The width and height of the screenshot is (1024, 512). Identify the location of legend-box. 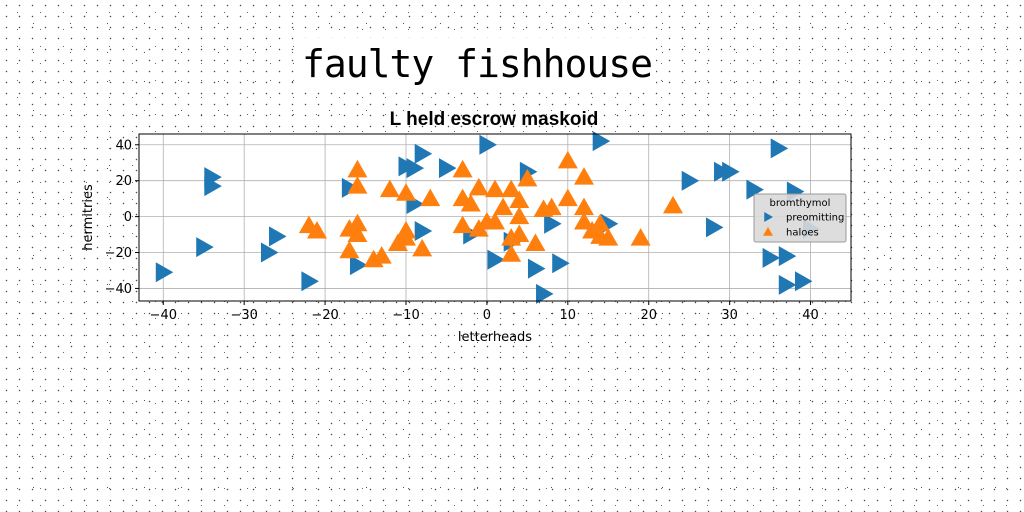
(800, 218).